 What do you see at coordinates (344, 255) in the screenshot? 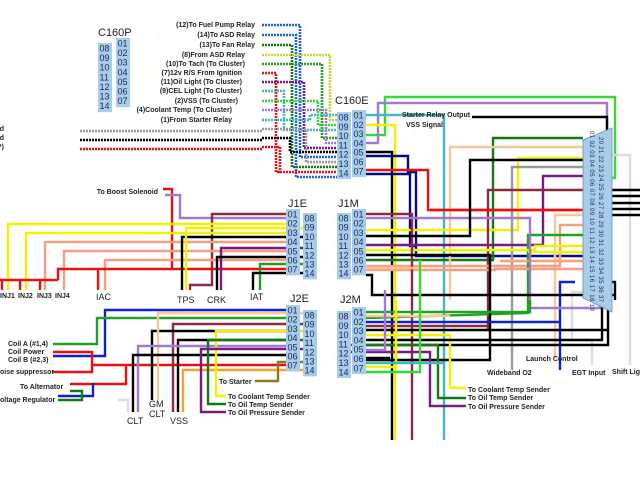
I see `j1m-pin-12: 12` at bounding box center [344, 255].